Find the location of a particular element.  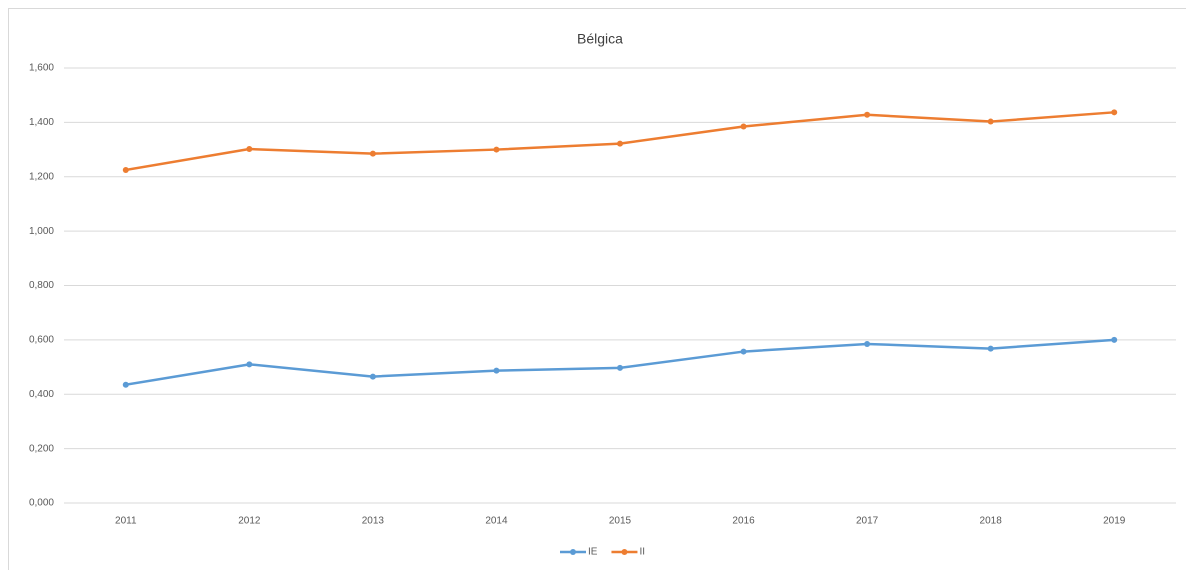

x-tick-label: 2016 is located at coordinates (743, 521).